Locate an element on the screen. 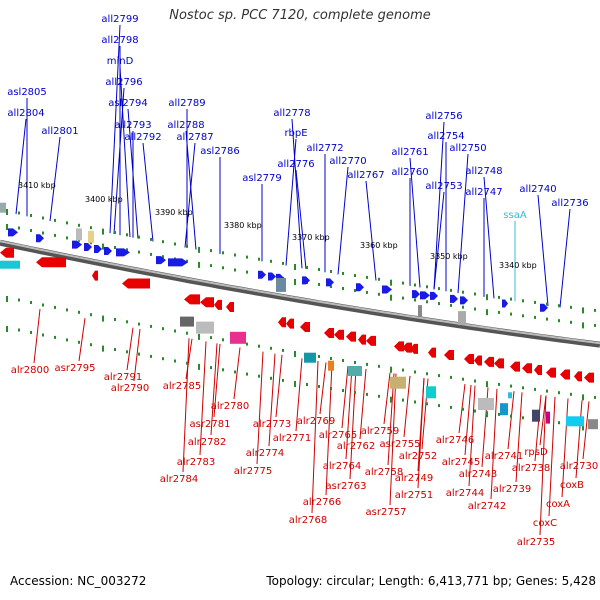  lower-gene-label: alr2745 is located at coordinates (461, 462).